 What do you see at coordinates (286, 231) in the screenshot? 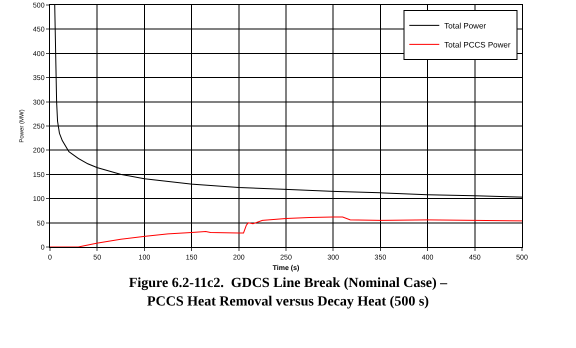
I see `line-series` at bounding box center [286, 231].